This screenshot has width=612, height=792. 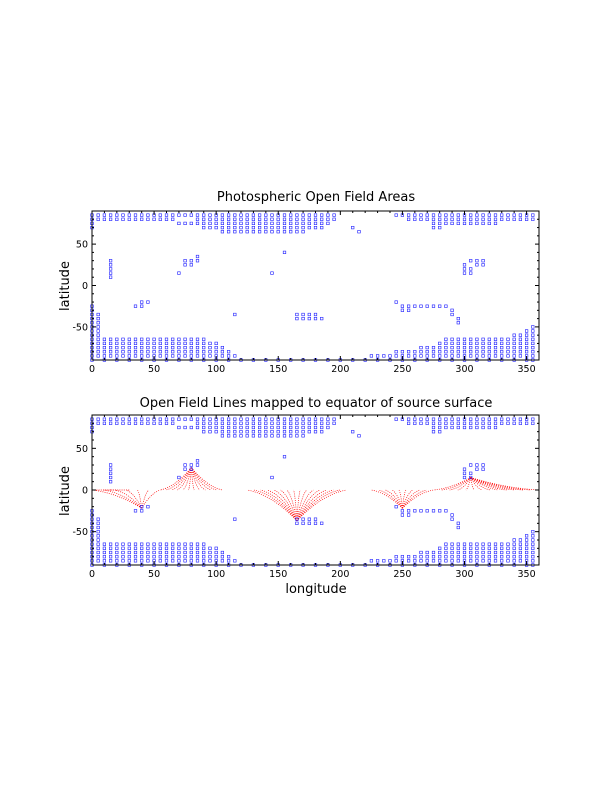 What do you see at coordinates (312, 492) in the screenshot?
I see `panel2-markers` at bounding box center [312, 492].